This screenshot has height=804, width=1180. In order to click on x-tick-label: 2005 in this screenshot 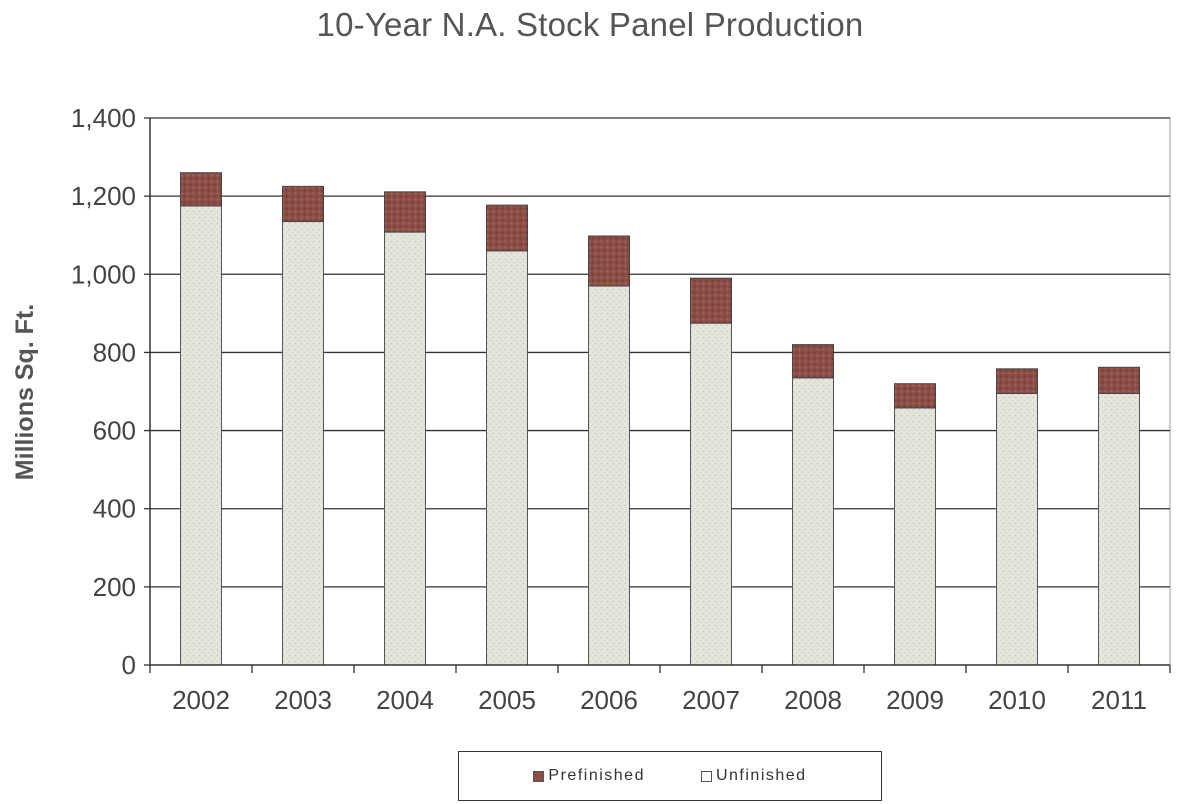, I will do `click(507, 700)`.